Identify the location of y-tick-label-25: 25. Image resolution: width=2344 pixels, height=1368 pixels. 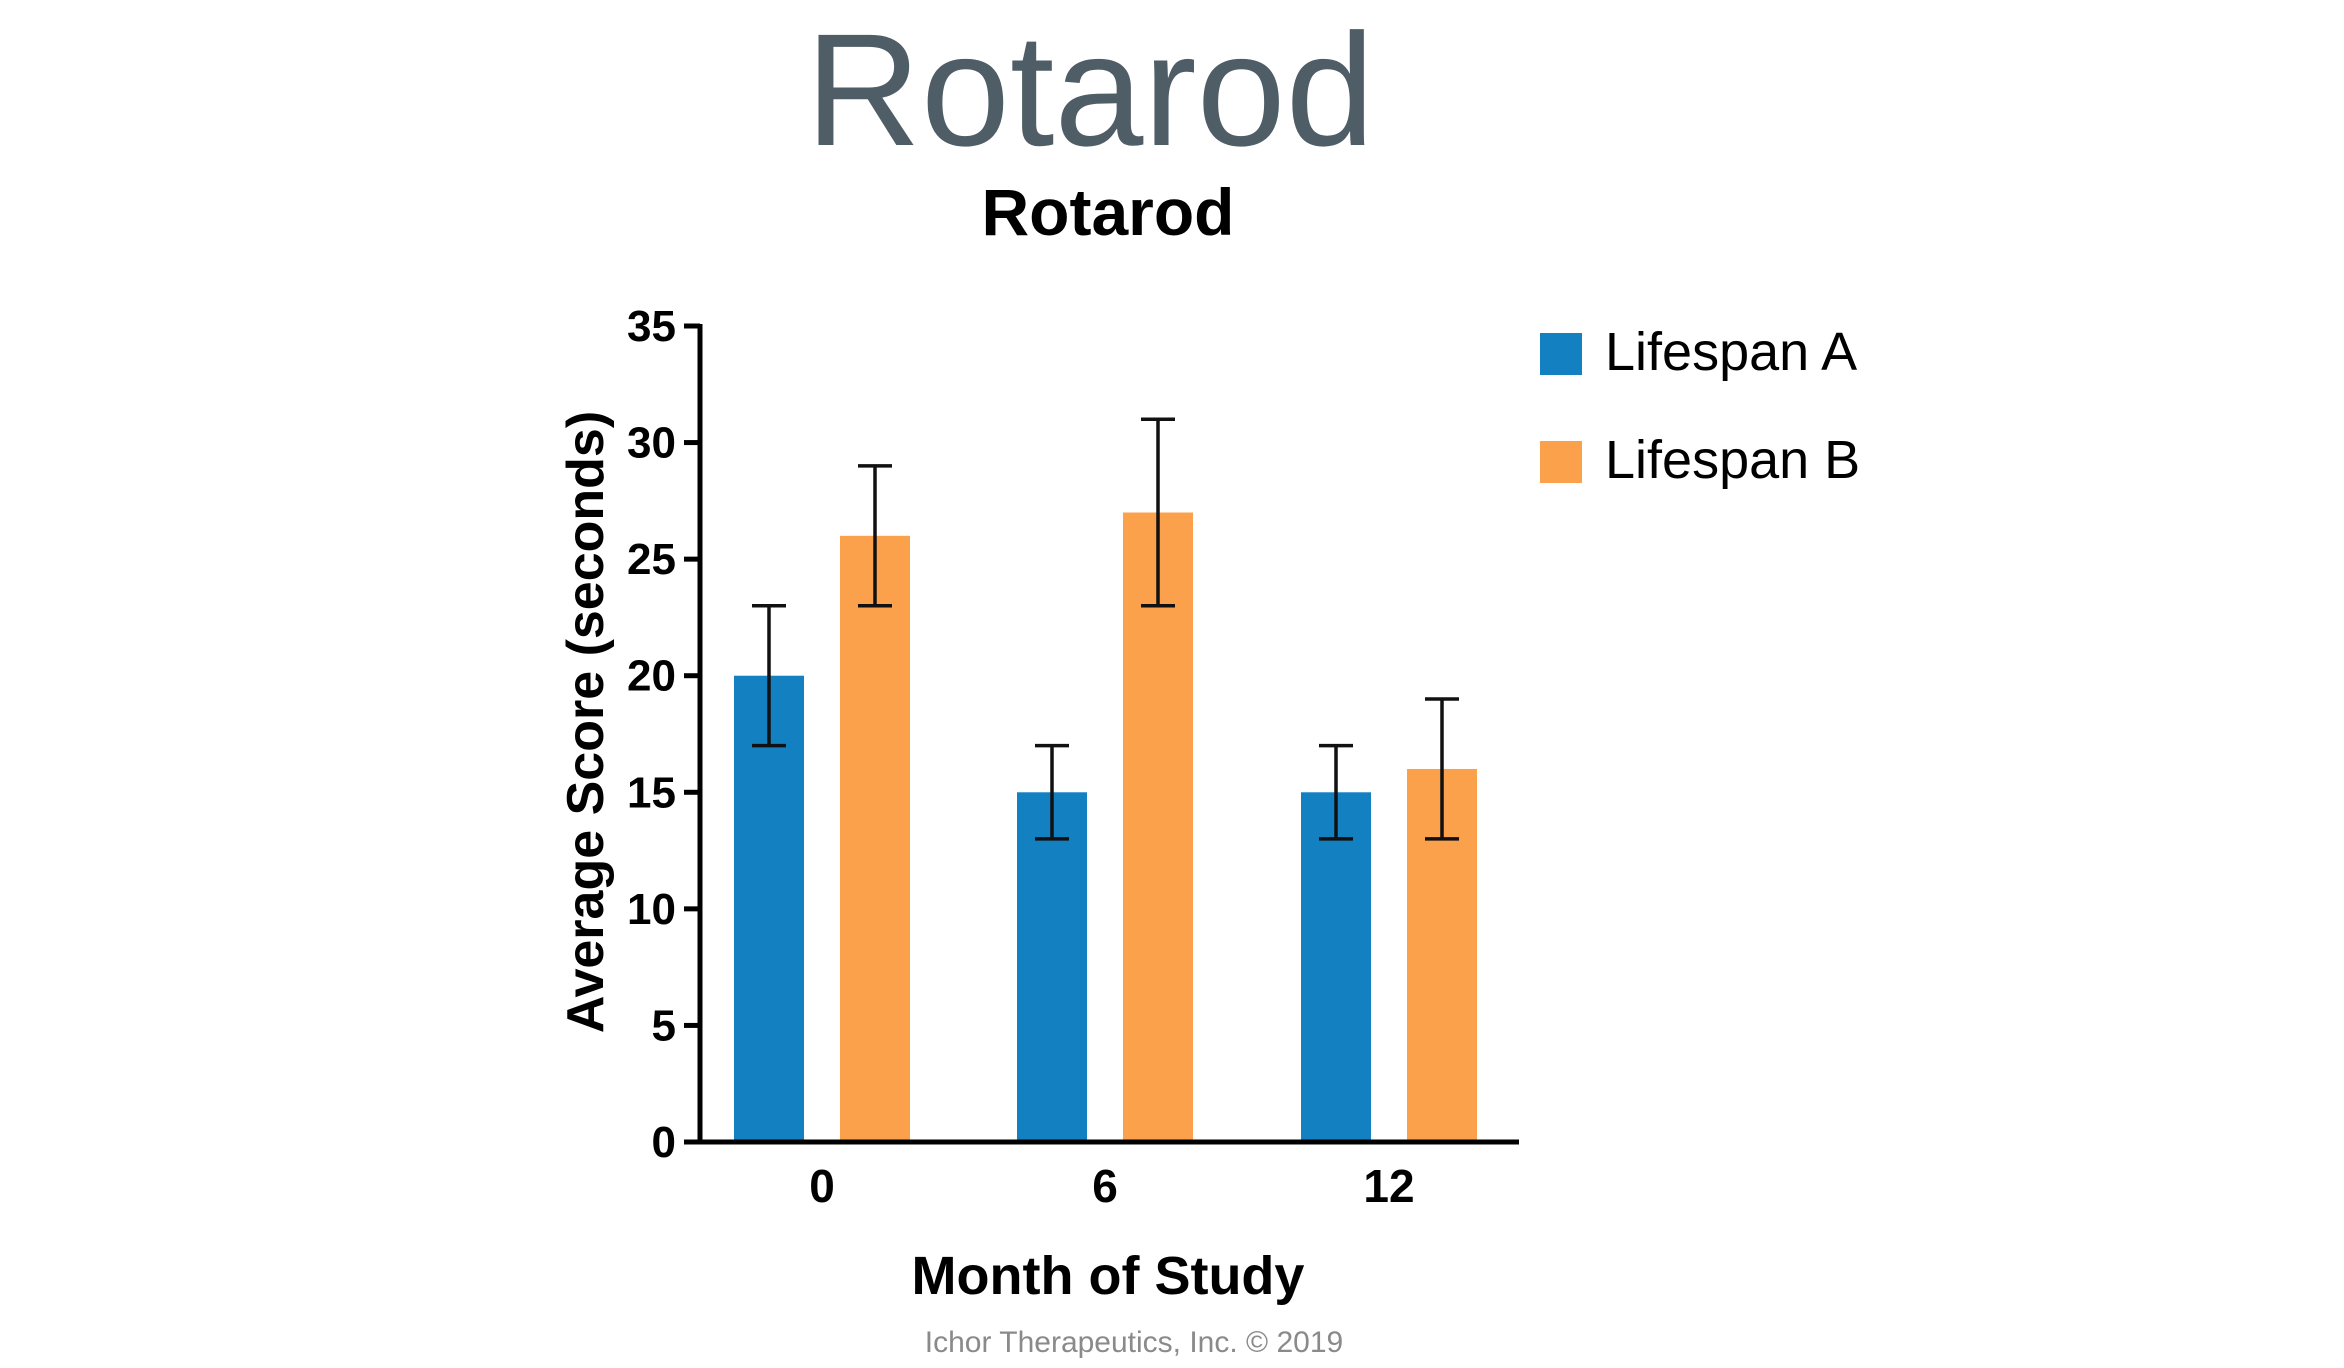
(651, 559).